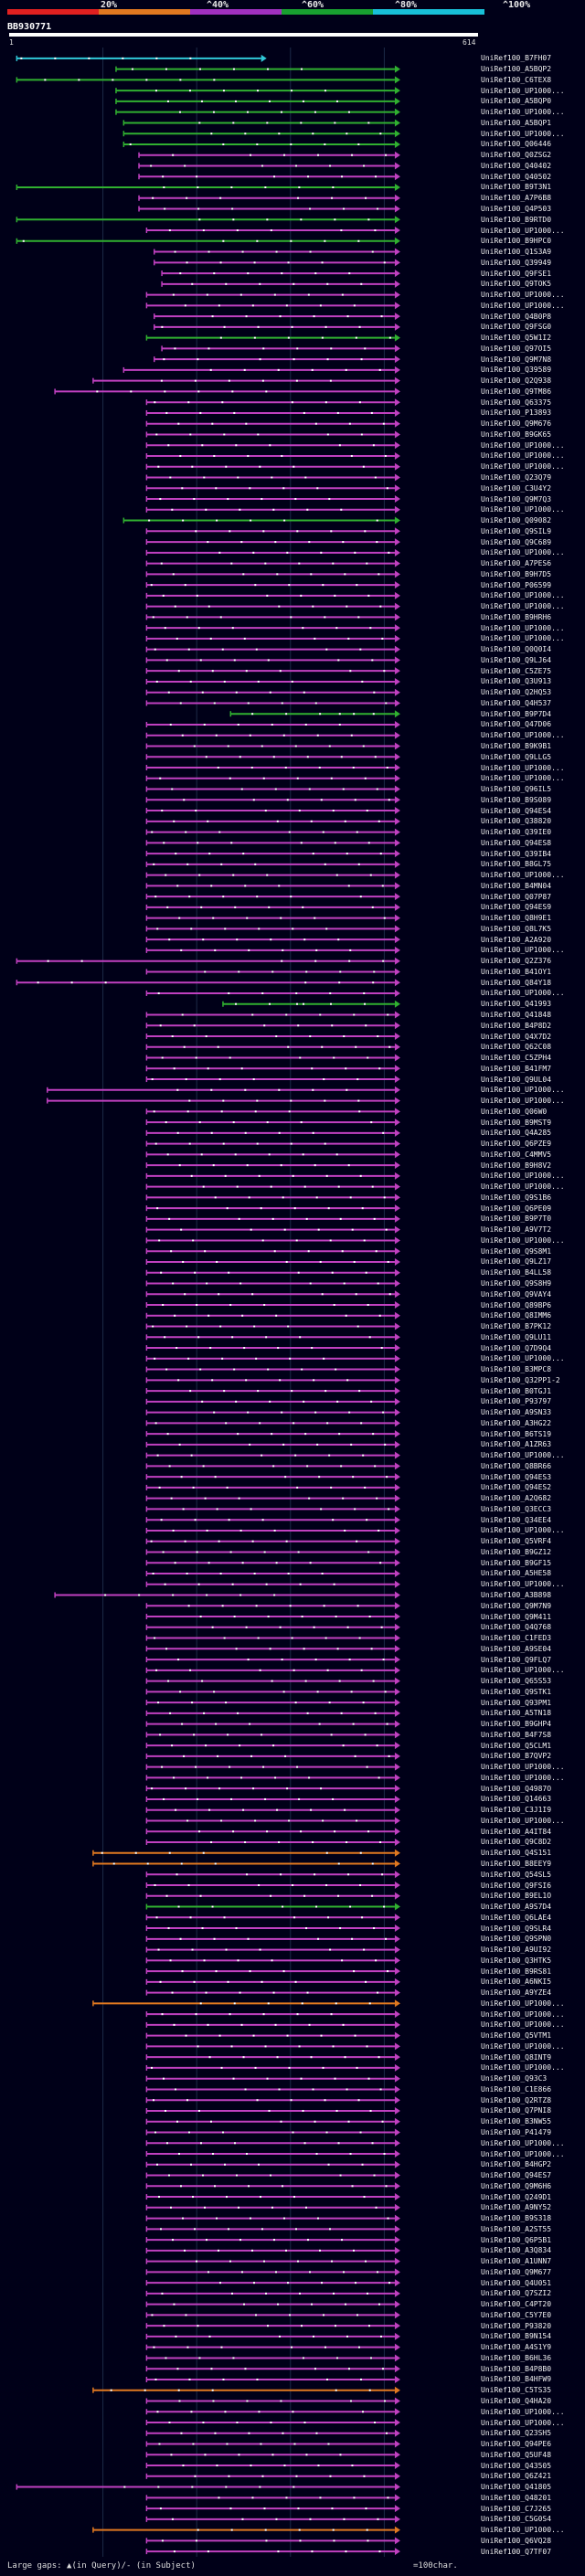 The image size is (585, 2576). Describe the element at coordinates (516, 724) in the screenshot. I see `hit-label: UniRef100_Q47D06` at that location.